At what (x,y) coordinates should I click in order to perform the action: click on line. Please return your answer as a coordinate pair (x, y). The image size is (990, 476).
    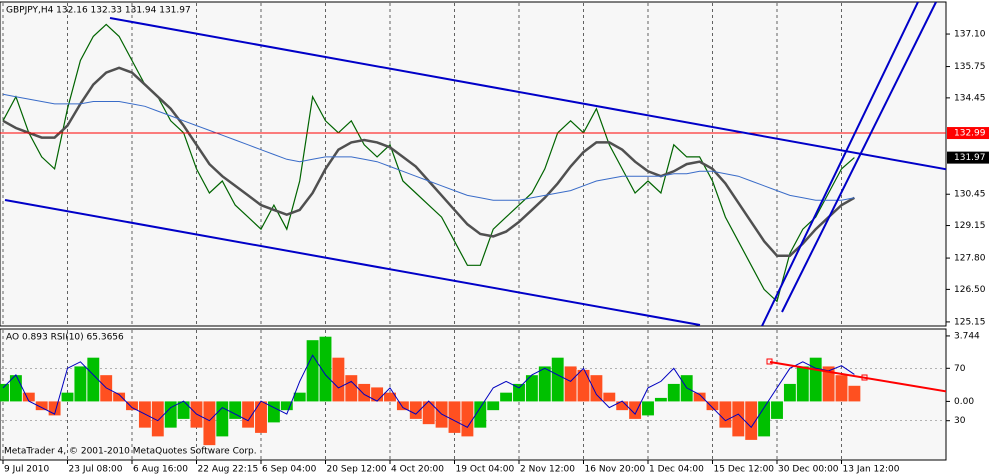
    Looking at the image, I should click on (428, 391).